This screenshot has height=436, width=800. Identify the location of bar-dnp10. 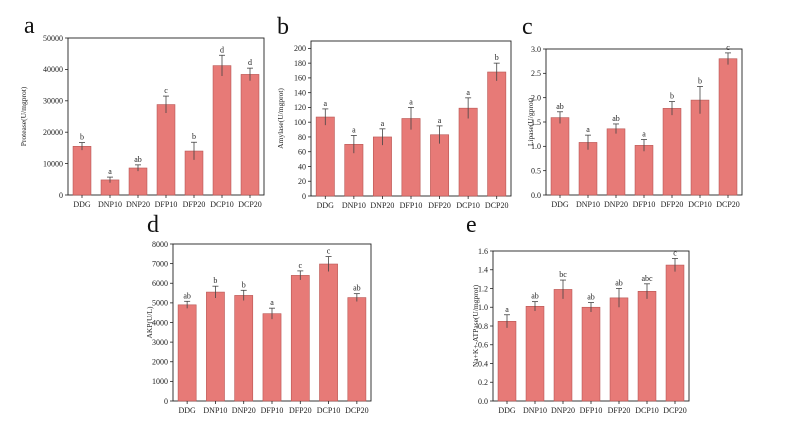
(588, 169).